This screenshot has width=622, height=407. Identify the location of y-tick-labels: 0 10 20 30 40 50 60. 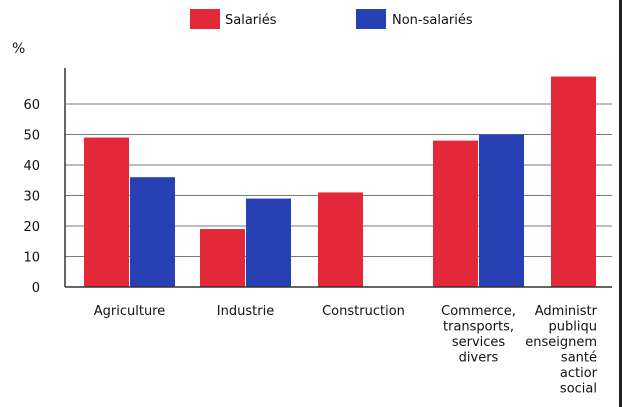
(31, 197).